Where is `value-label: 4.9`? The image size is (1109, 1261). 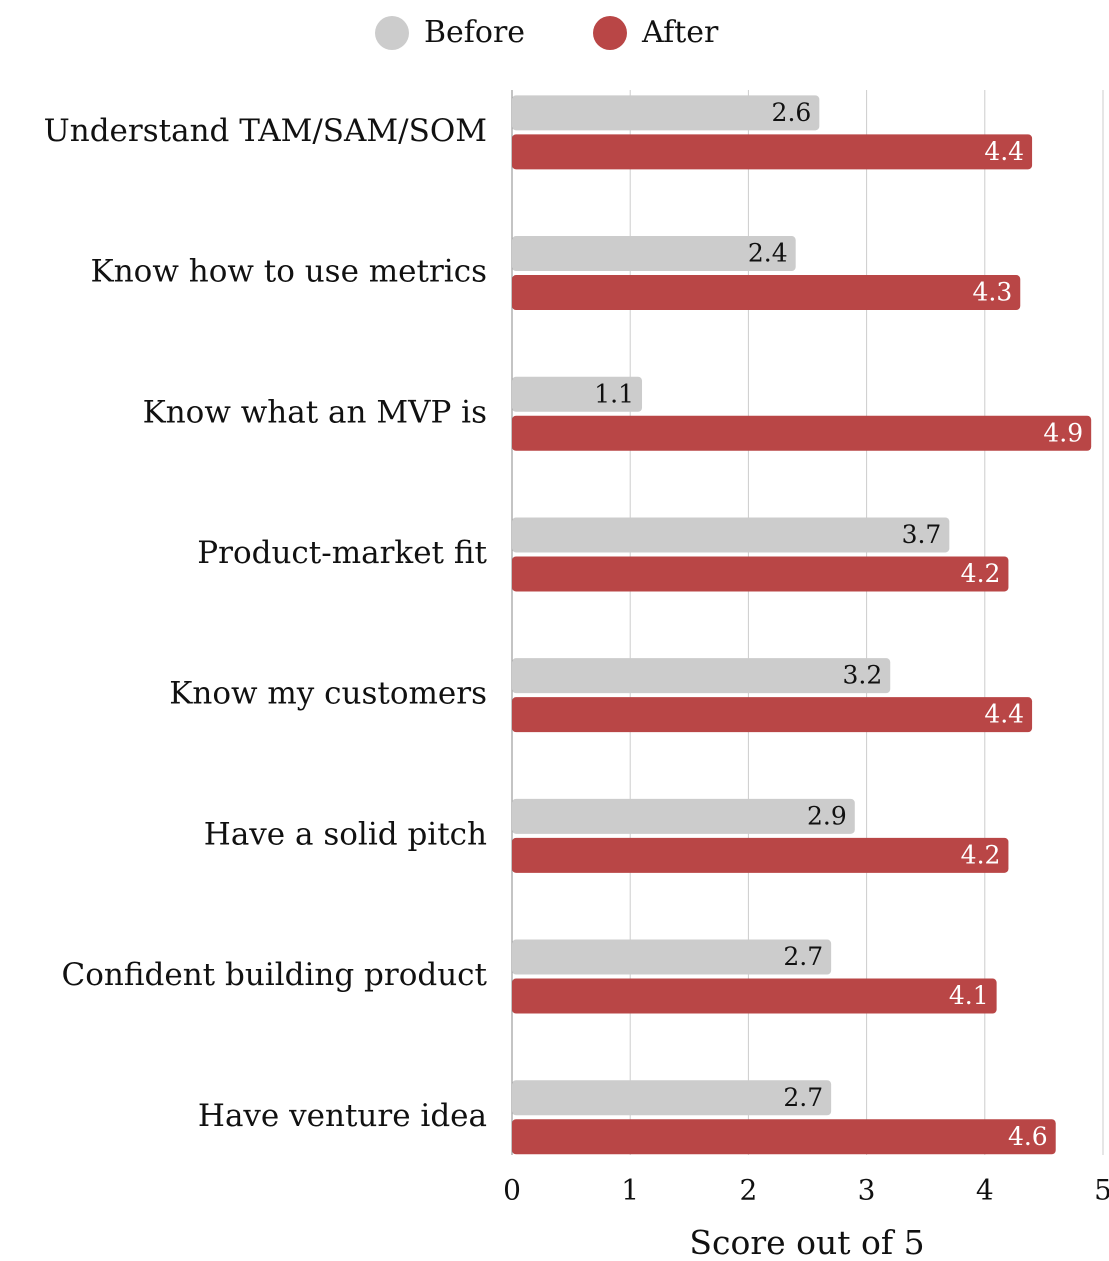
value-label: 4.9 is located at coordinates (1063, 432).